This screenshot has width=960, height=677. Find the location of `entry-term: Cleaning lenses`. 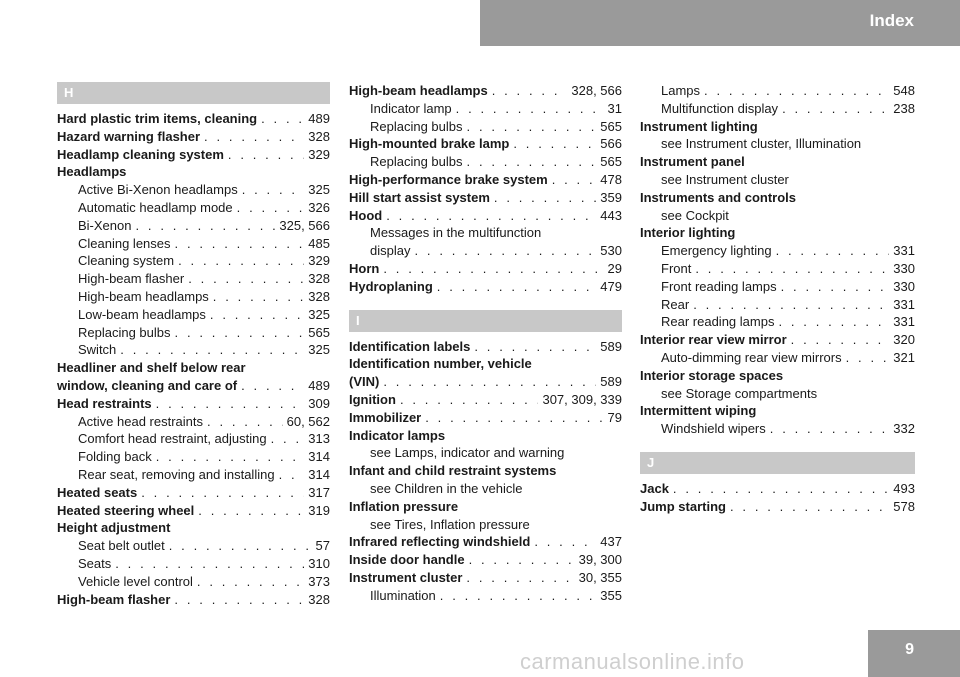

entry-term: Cleaning lenses is located at coordinates (124, 243).